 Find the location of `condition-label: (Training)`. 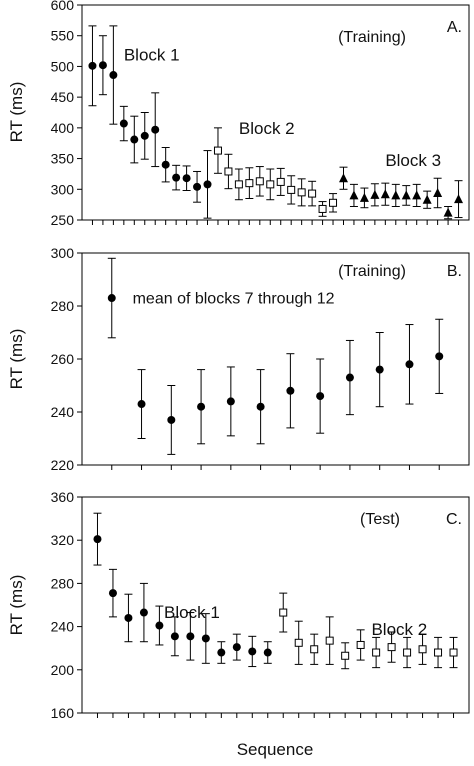

condition-label: (Training) is located at coordinates (372, 271).